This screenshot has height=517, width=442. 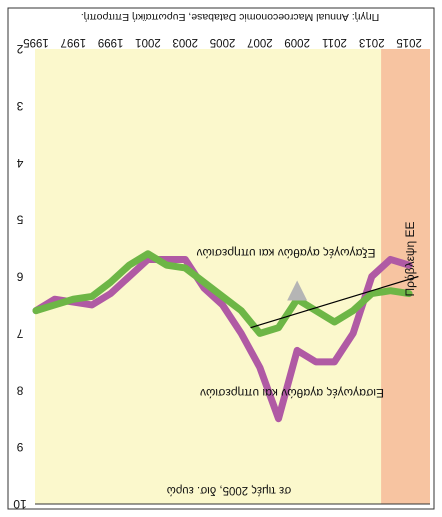 I want to click on x-tick-label: 1999, so click(x=111, y=42).